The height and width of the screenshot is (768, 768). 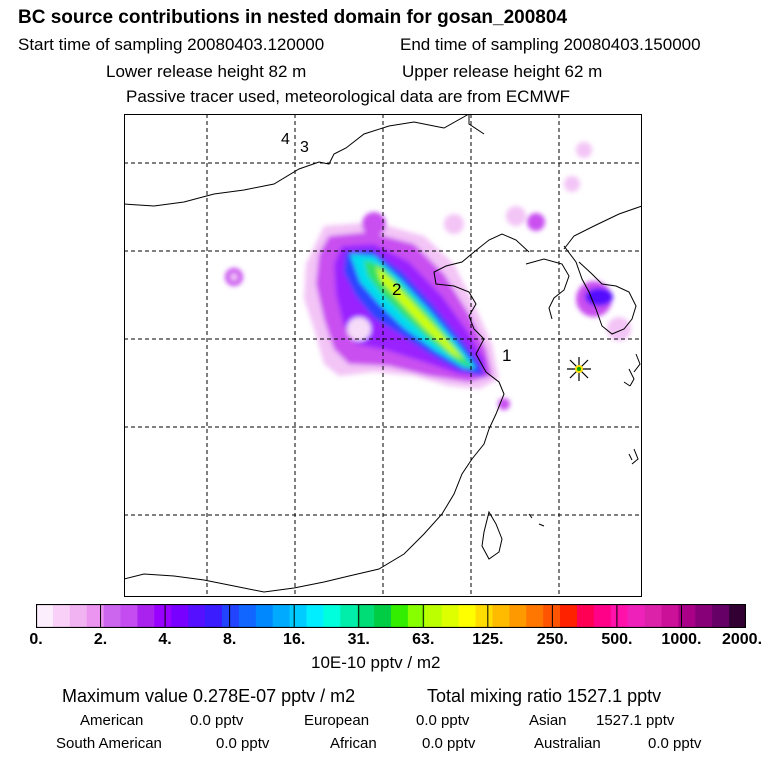 I want to click on american-label: American, so click(x=112, y=720).